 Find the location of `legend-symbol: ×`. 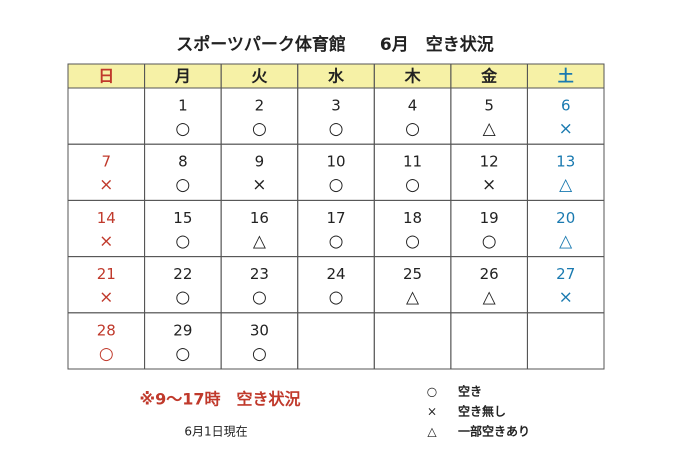

legend-symbol: × is located at coordinates (432, 412).